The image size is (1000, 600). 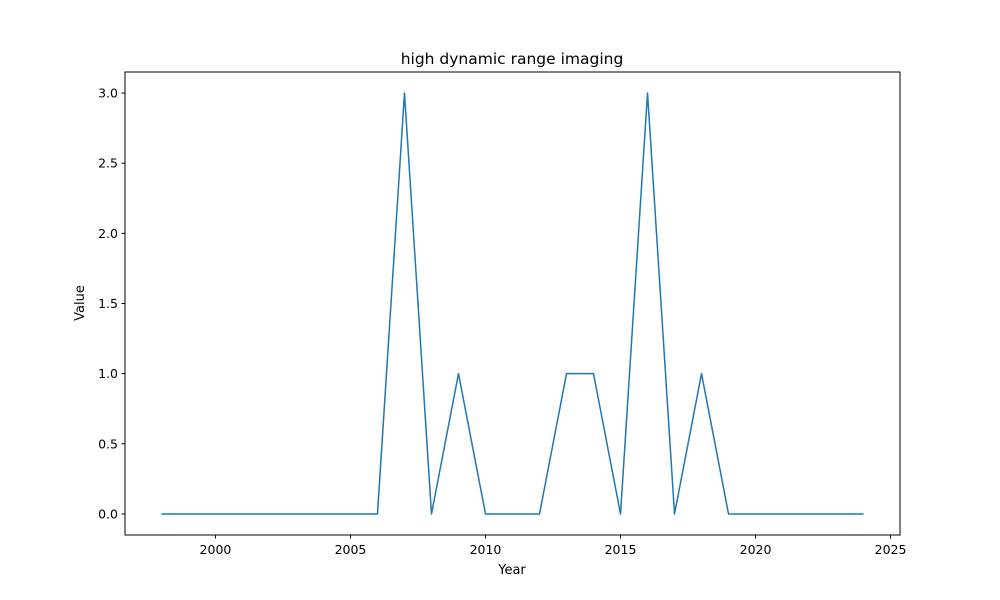 What do you see at coordinates (108, 163) in the screenshot?
I see `y-tick-label: 2.5` at bounding box center [108, 163].